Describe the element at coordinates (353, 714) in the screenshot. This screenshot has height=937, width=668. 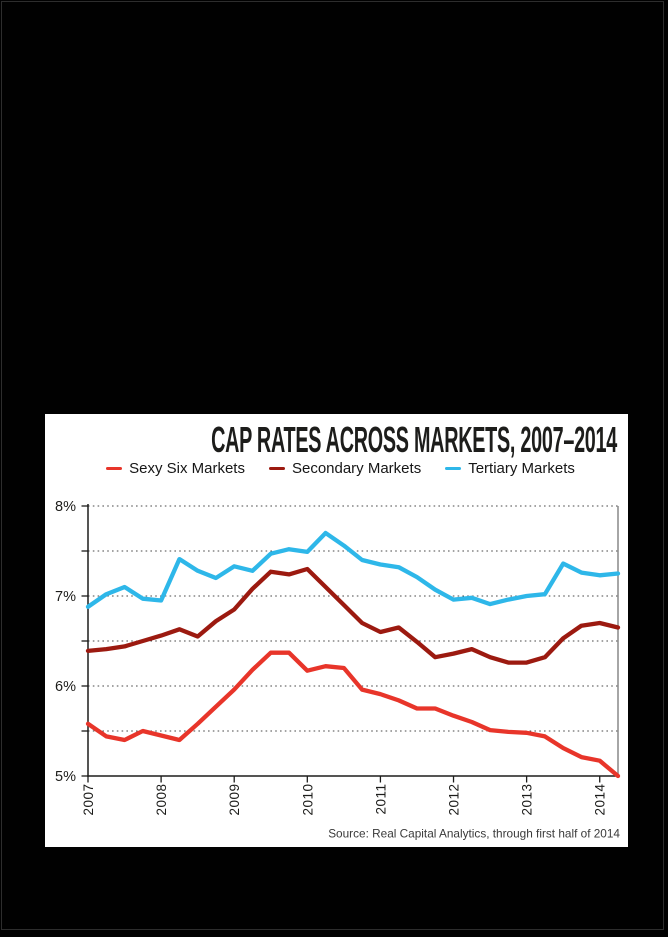
I see `series-line-sexy-six-markets` at that location.